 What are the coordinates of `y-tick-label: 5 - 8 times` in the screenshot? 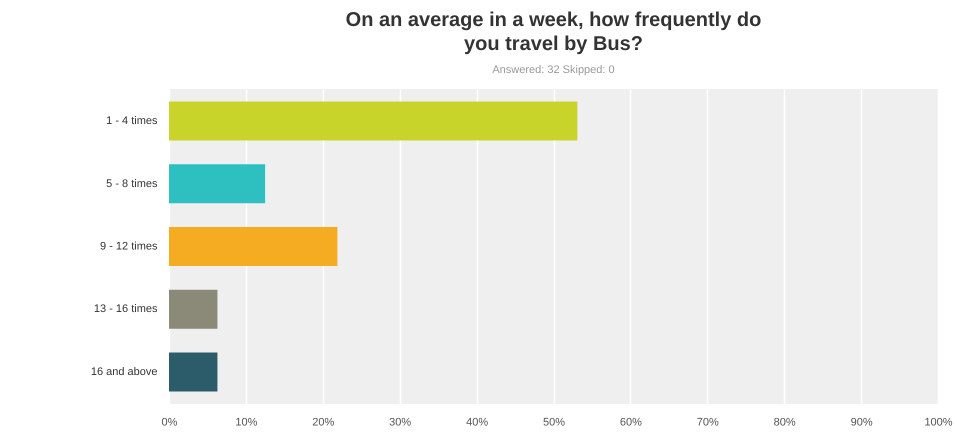 It's located at (132, 184).